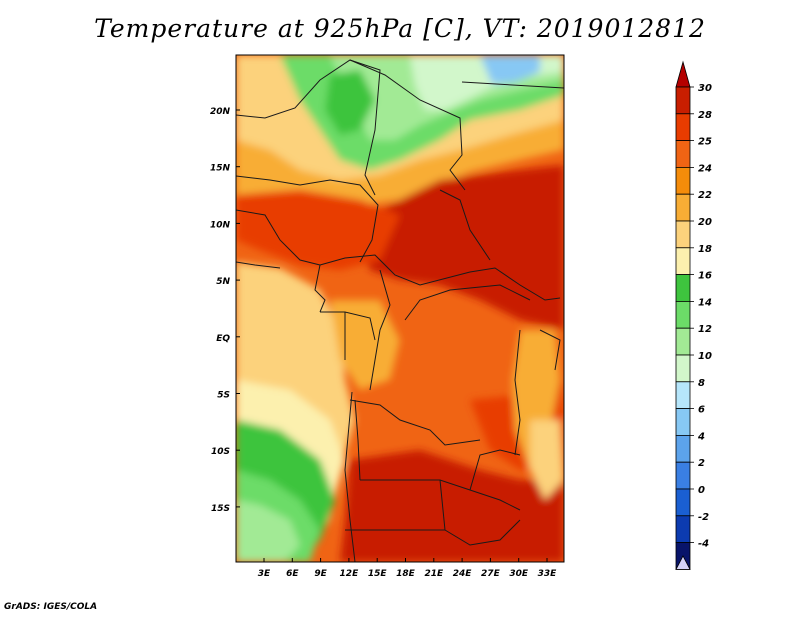  Describe the element at coordinates (705, 195) in the screenshot. I see `colorbar-label: 22` at that location.